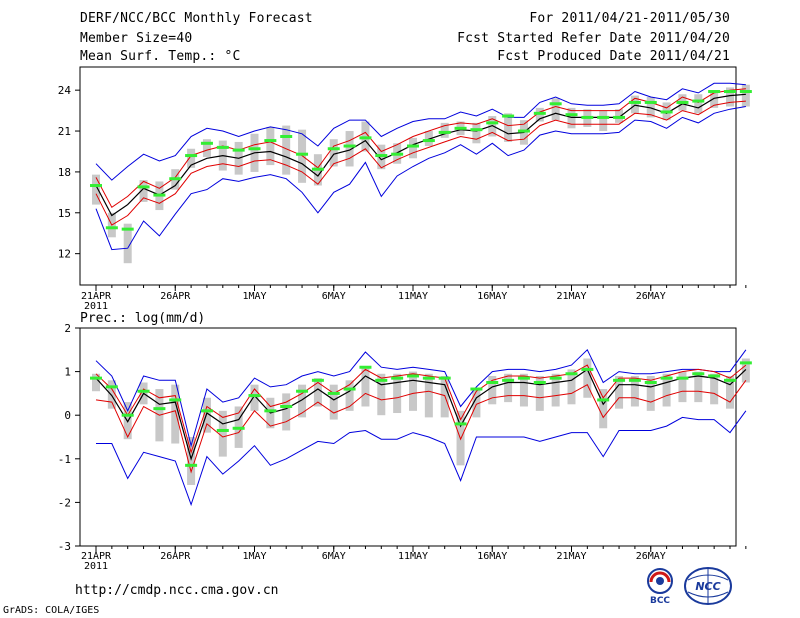  I want to click on year-label: 2011, so click(96, 566).